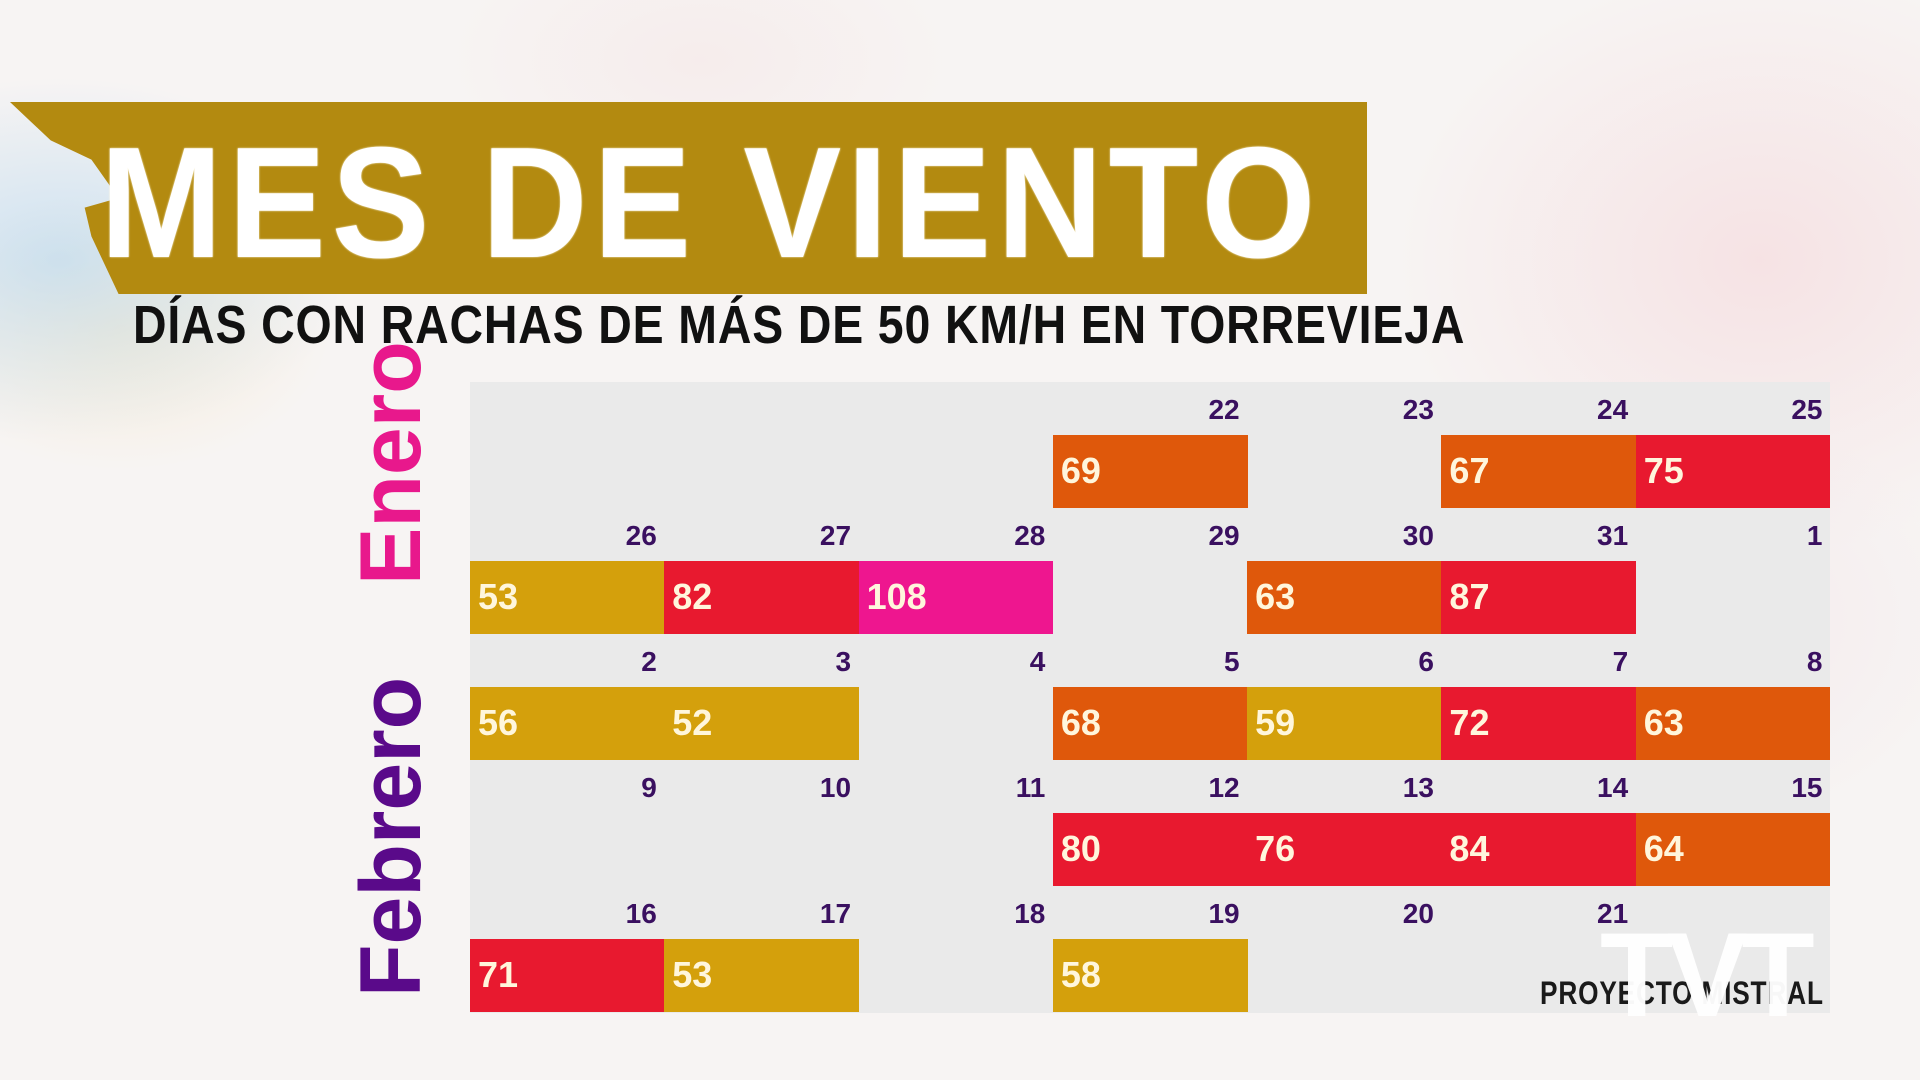 This screenshot has width=1920, height=1080. I want to click on calendar-day-cell: 7 72, so click(1539, 697).